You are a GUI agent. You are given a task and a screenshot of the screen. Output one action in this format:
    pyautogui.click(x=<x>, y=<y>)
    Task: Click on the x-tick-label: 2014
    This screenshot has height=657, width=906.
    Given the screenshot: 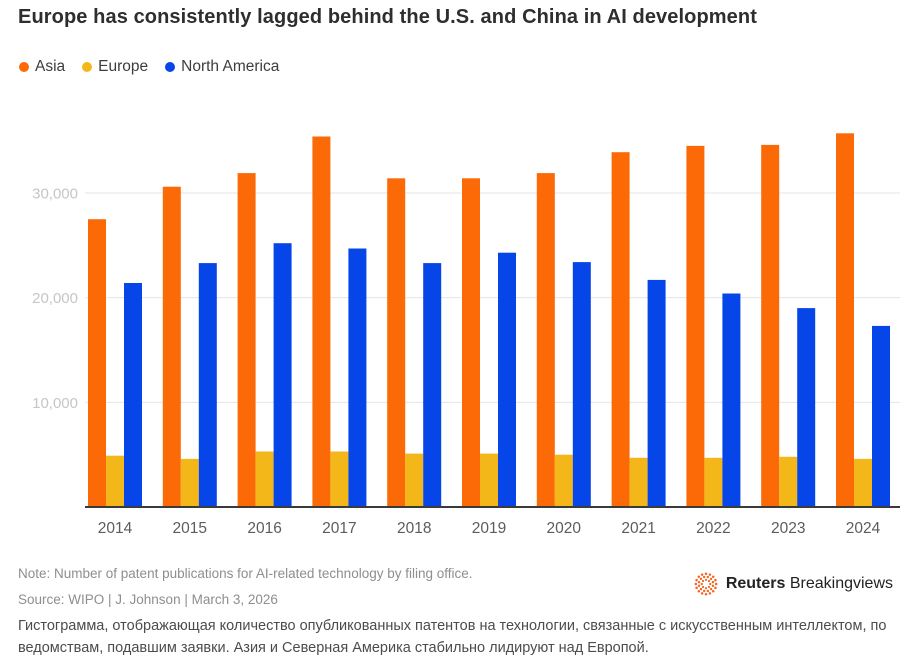 What is the action you would take?
    pyautogui.click(x=115, y=528)
    